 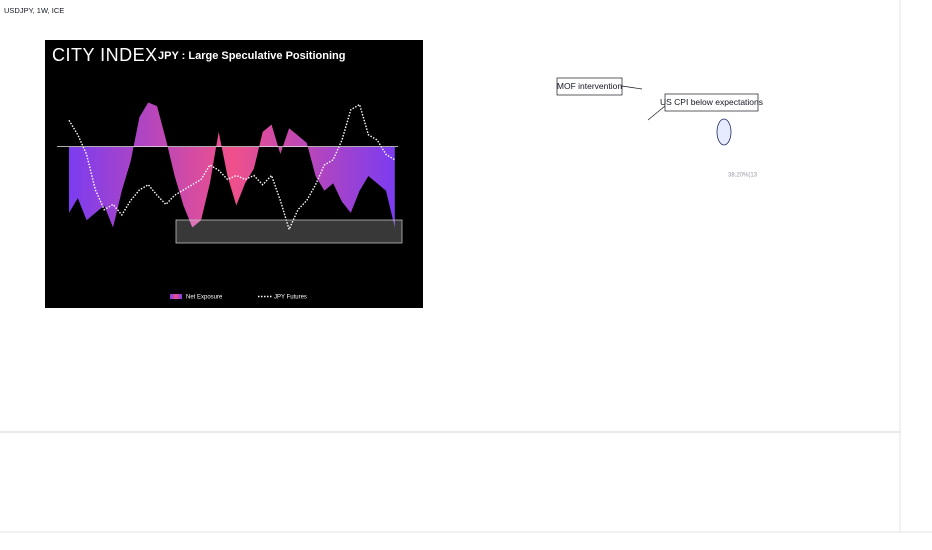 What do you see at coordinates (724, 132) in the screenshot?
I see `highlight-ellipse` at bounding box center [724, 132].